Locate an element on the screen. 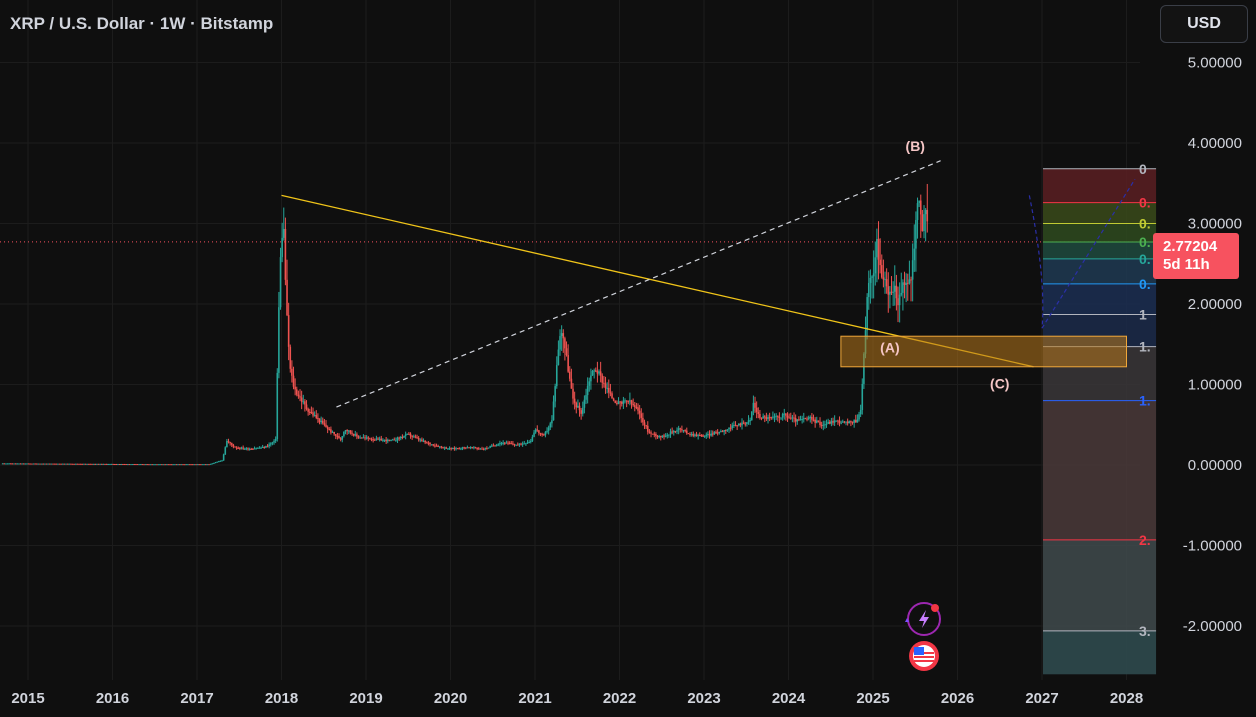 The image size is (1256, 717). side-icons is located at coordinates (923, 636).